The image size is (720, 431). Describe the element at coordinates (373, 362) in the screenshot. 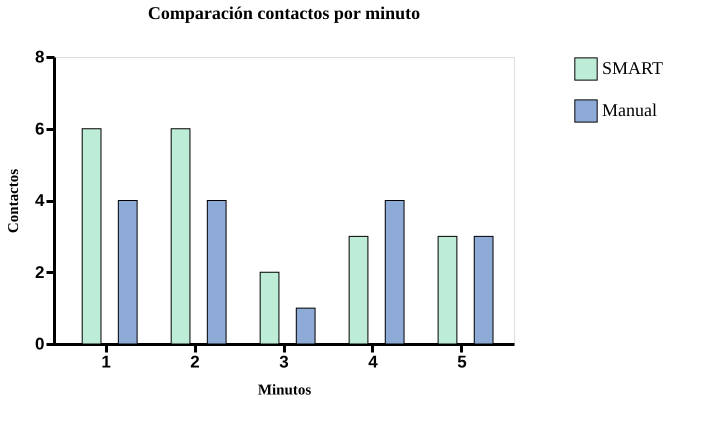

I see `x-tick-label: 4` at that location.